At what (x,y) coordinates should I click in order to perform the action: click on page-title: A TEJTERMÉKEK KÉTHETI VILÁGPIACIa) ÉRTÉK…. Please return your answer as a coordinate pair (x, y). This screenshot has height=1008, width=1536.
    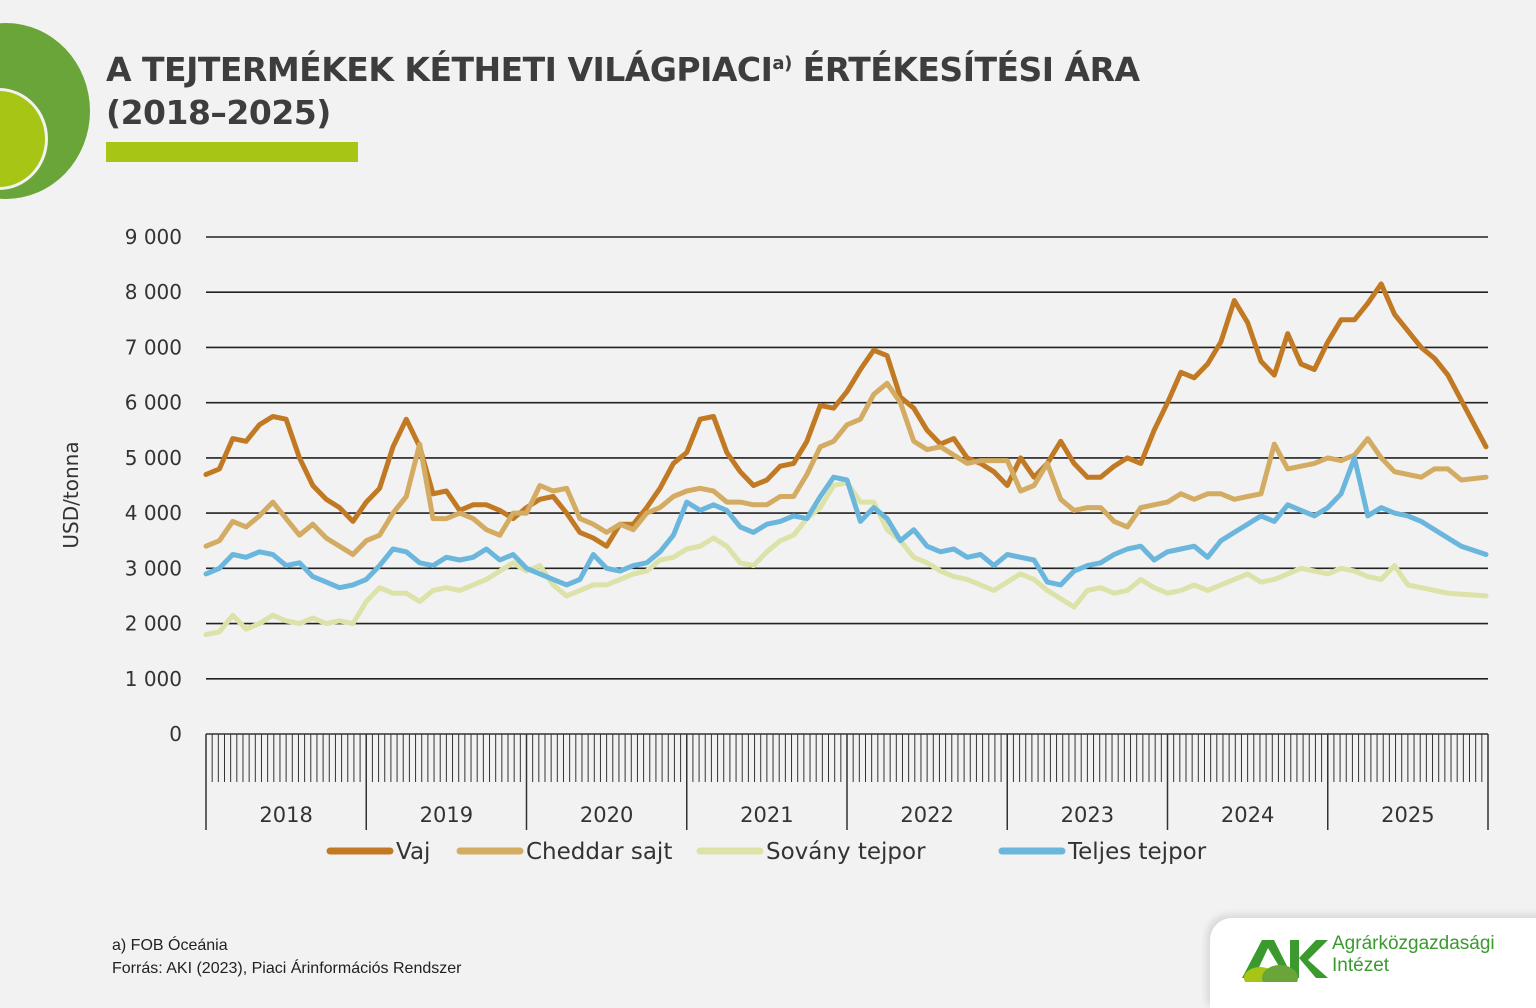
    Looking at the image, I should click on (623, 88).